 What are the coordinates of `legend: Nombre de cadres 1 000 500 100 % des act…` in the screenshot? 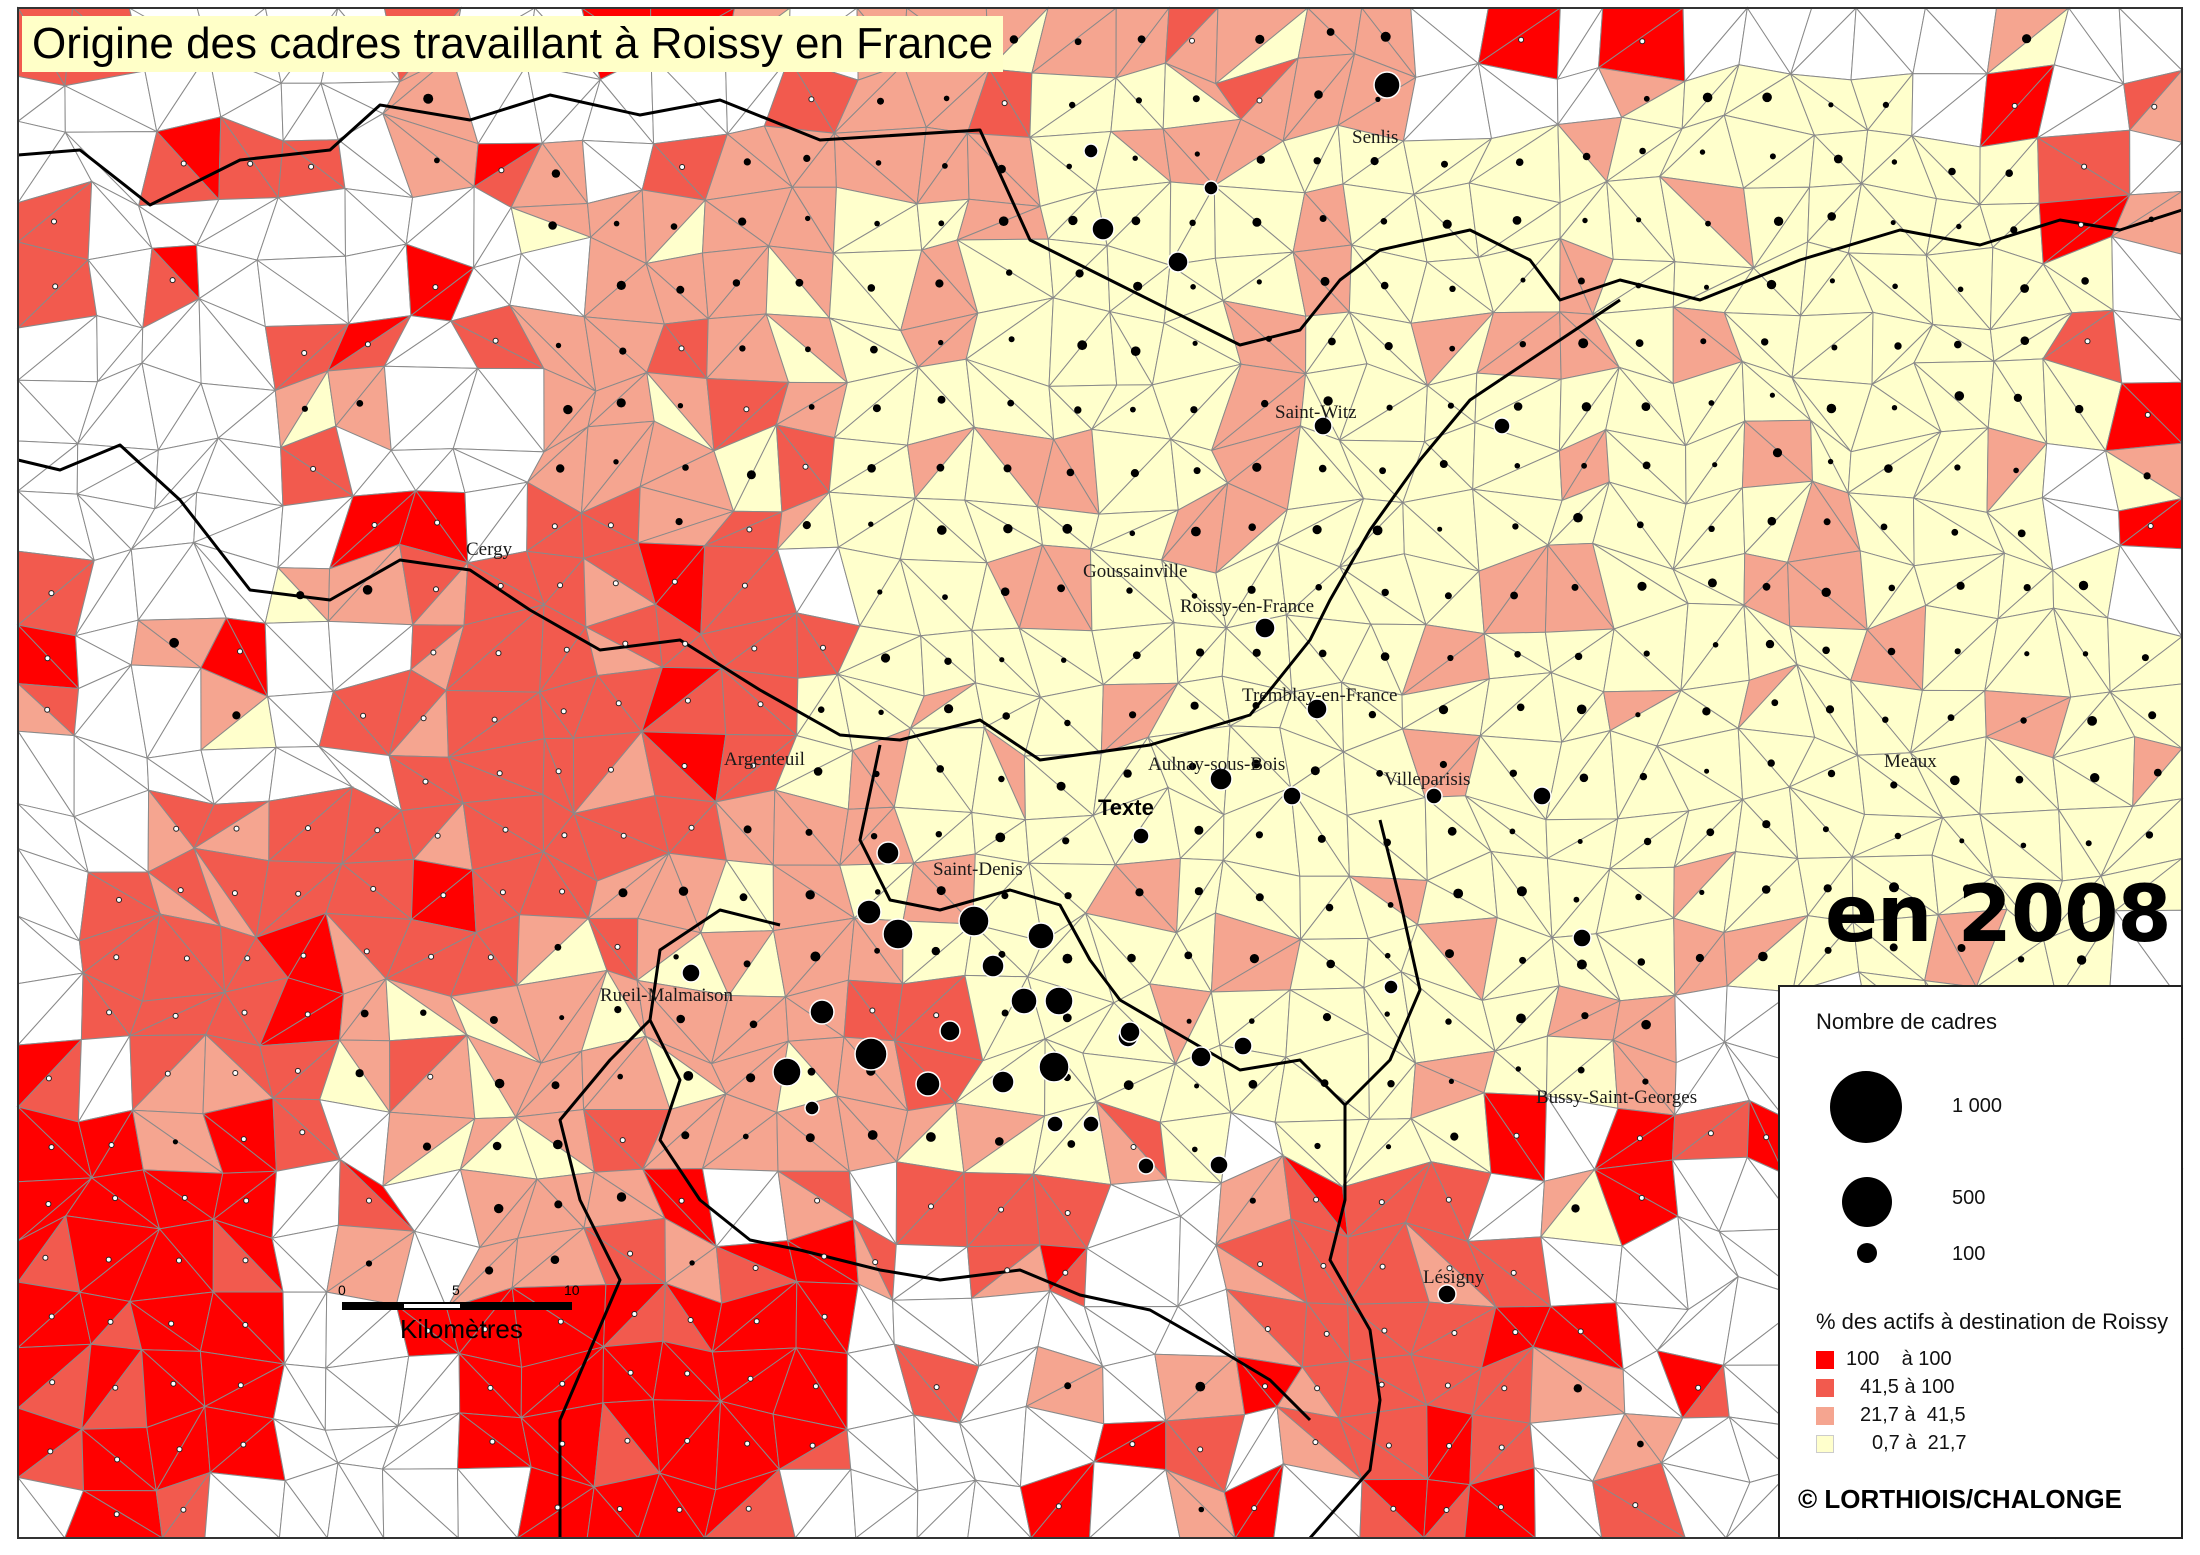 It's located at (1980, 1262).